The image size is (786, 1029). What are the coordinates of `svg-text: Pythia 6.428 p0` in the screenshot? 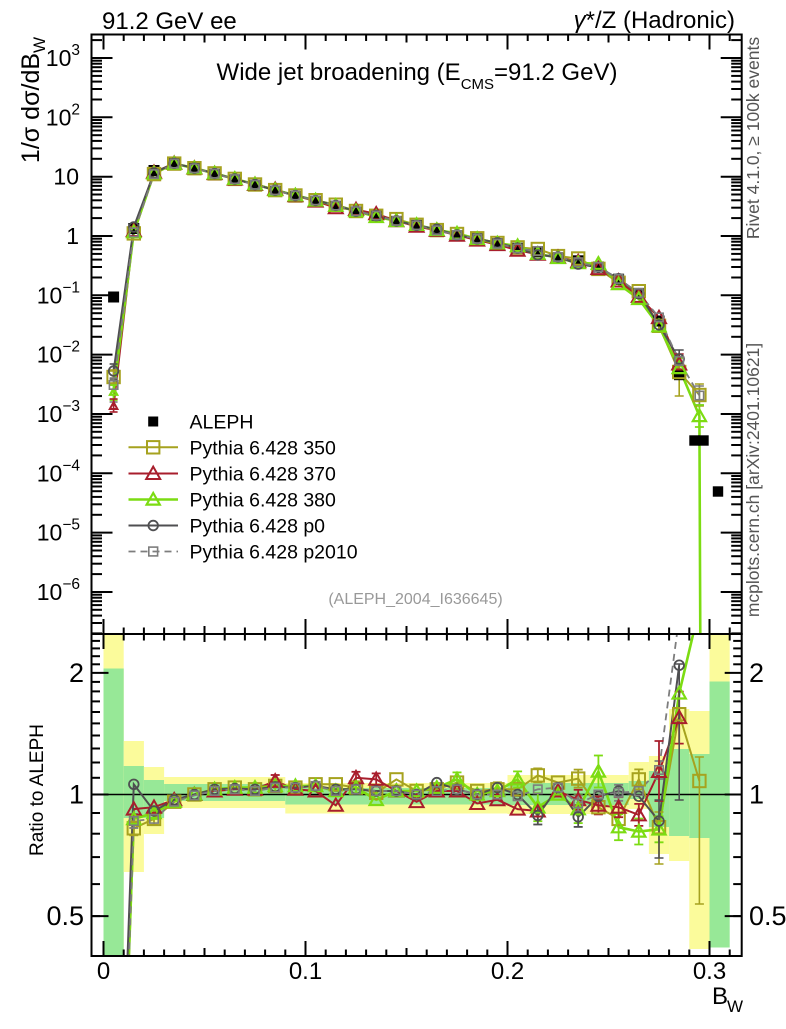 It's located at (258, 527).